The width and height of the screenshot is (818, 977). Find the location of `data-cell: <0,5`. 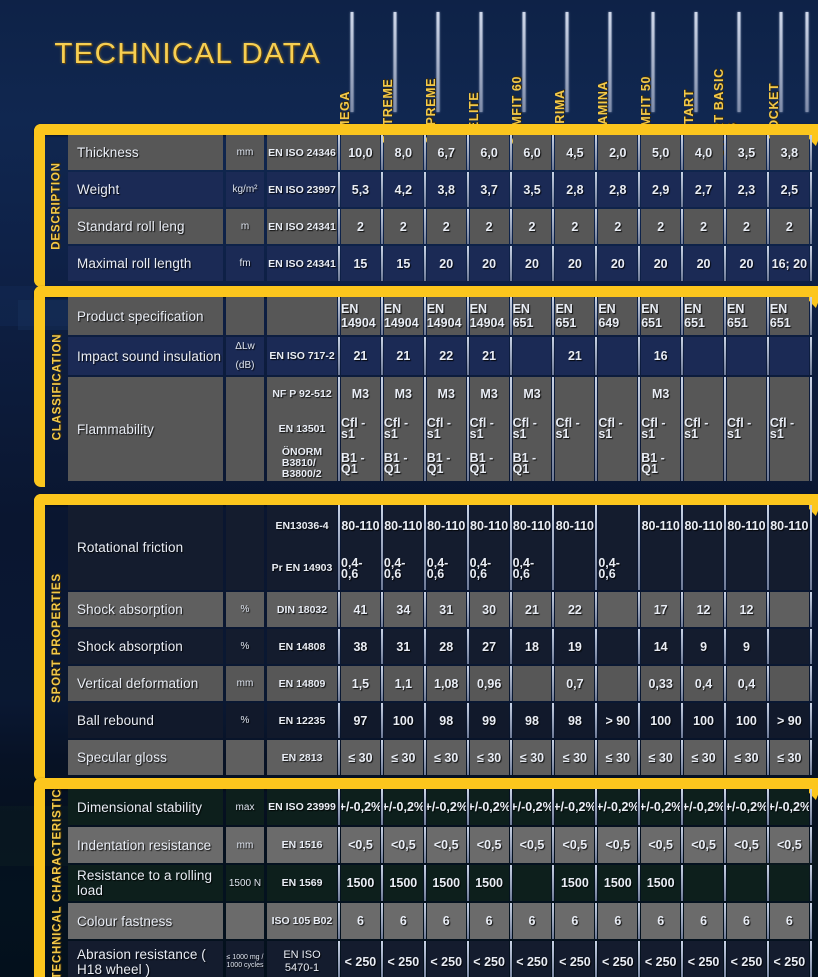

data-cell: <0,5 is located at coordinates (489, 845).